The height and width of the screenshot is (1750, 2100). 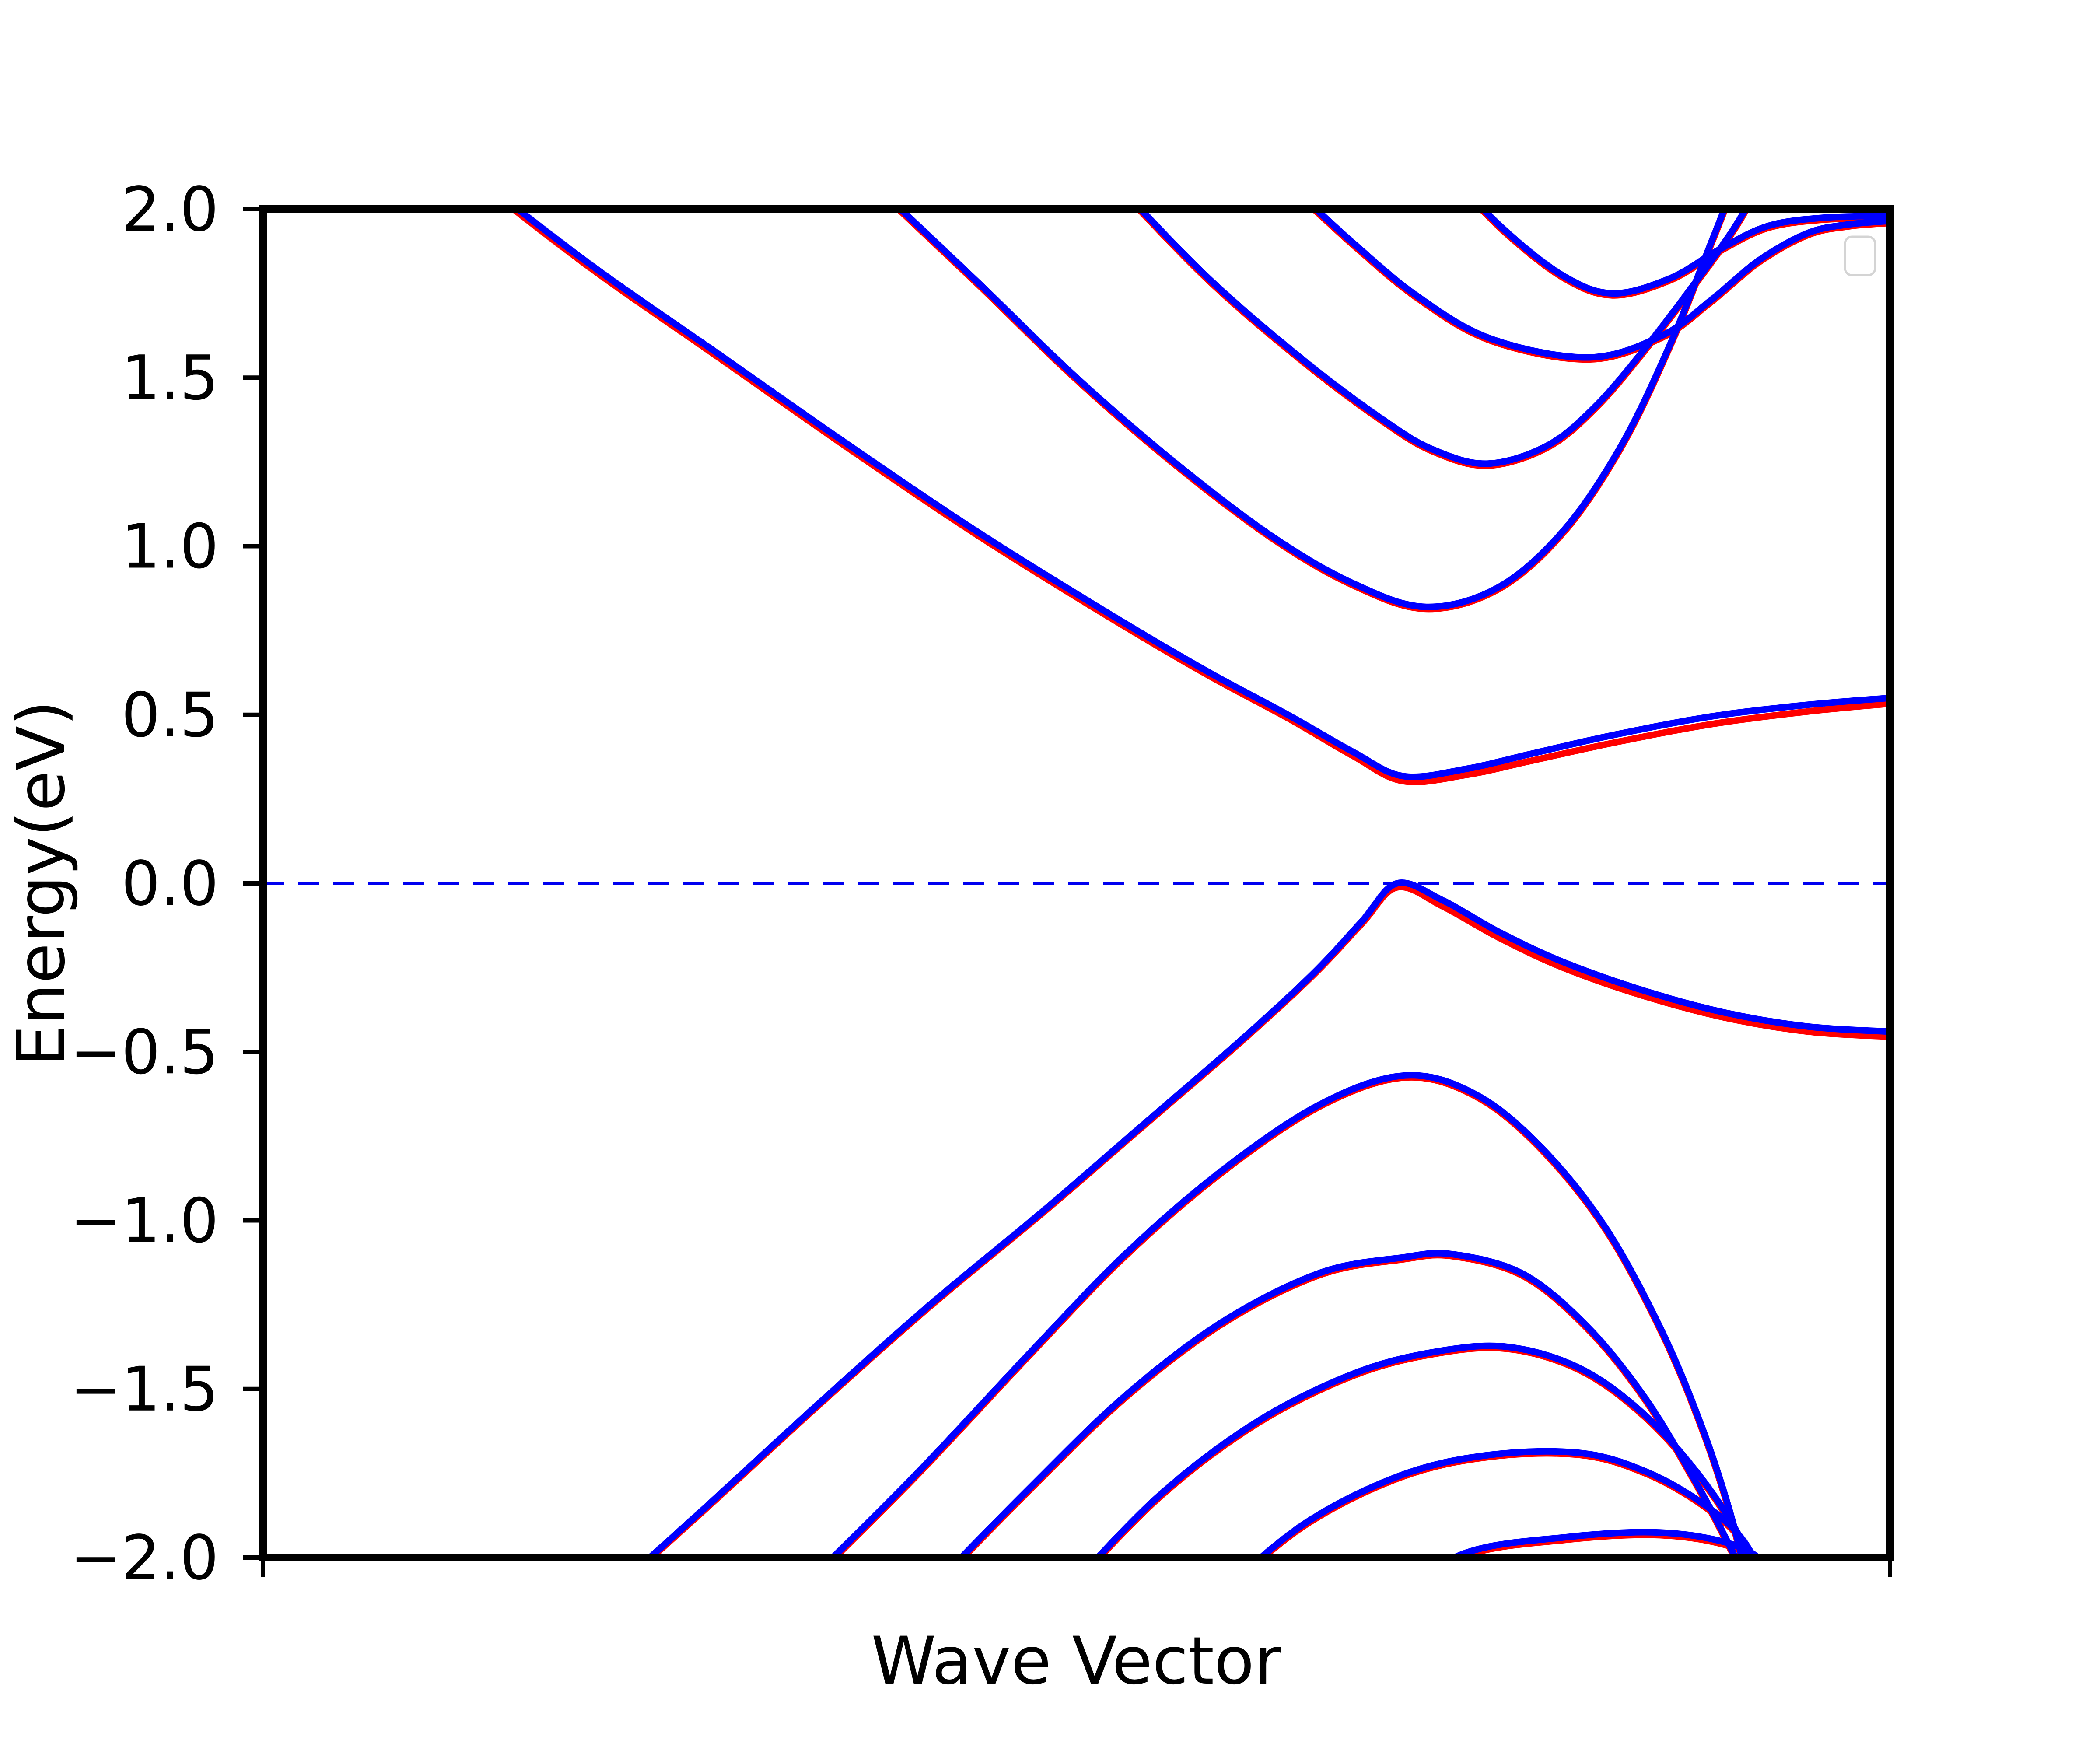 What do you see at coordinates (42, 883) in the screenshot?
I see `y-axis-label: Energy(eV)` at bounding box center [42, 883].